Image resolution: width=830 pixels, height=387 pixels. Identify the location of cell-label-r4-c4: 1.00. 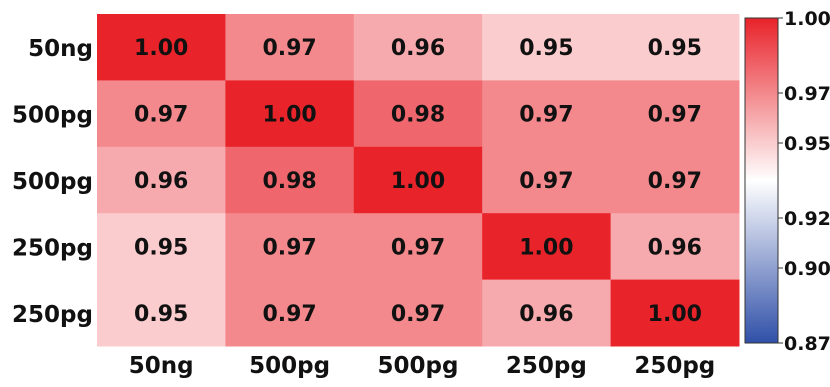
(675, 314).